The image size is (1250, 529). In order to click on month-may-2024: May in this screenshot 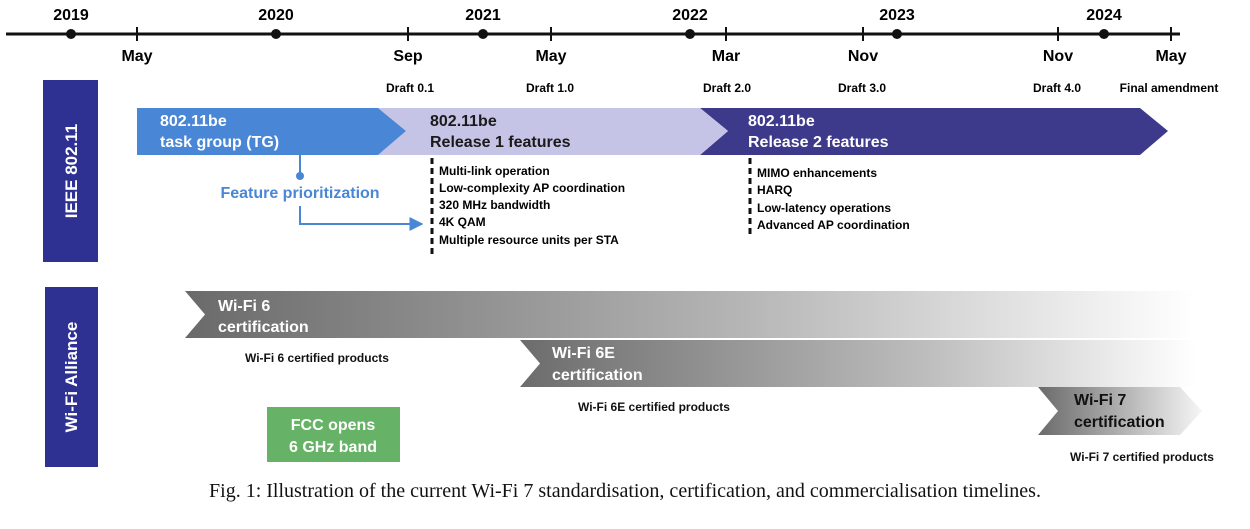, I will do `click(1171, 46)`.